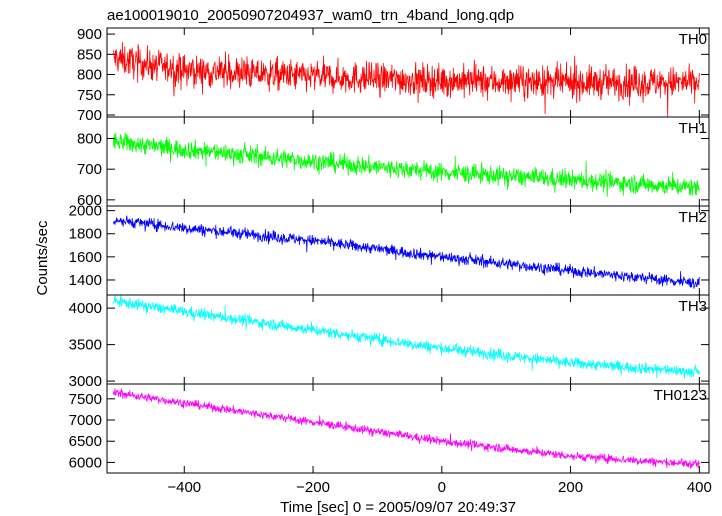 This screenshot has height=516, width=722. What do you see at coordinates (89, 95) in the screenshot?
I see `y-tick-label: 750` at bounding box center [89, 95].